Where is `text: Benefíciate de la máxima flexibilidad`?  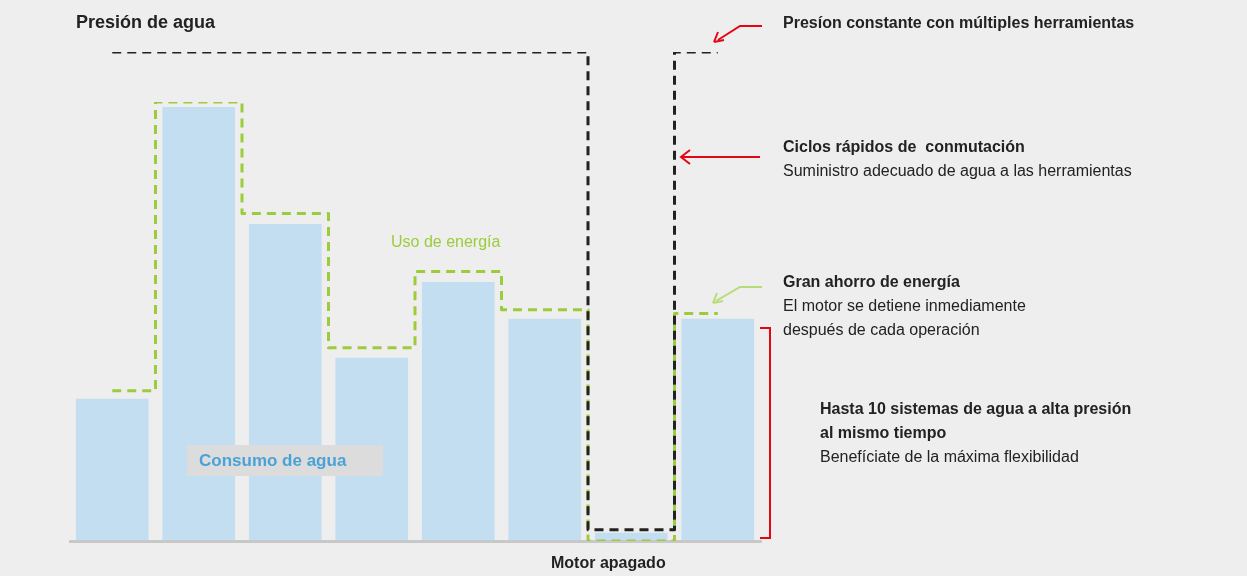
text: Benefíciate de la máxima flexibilidad is located at coordinates (949, 457).